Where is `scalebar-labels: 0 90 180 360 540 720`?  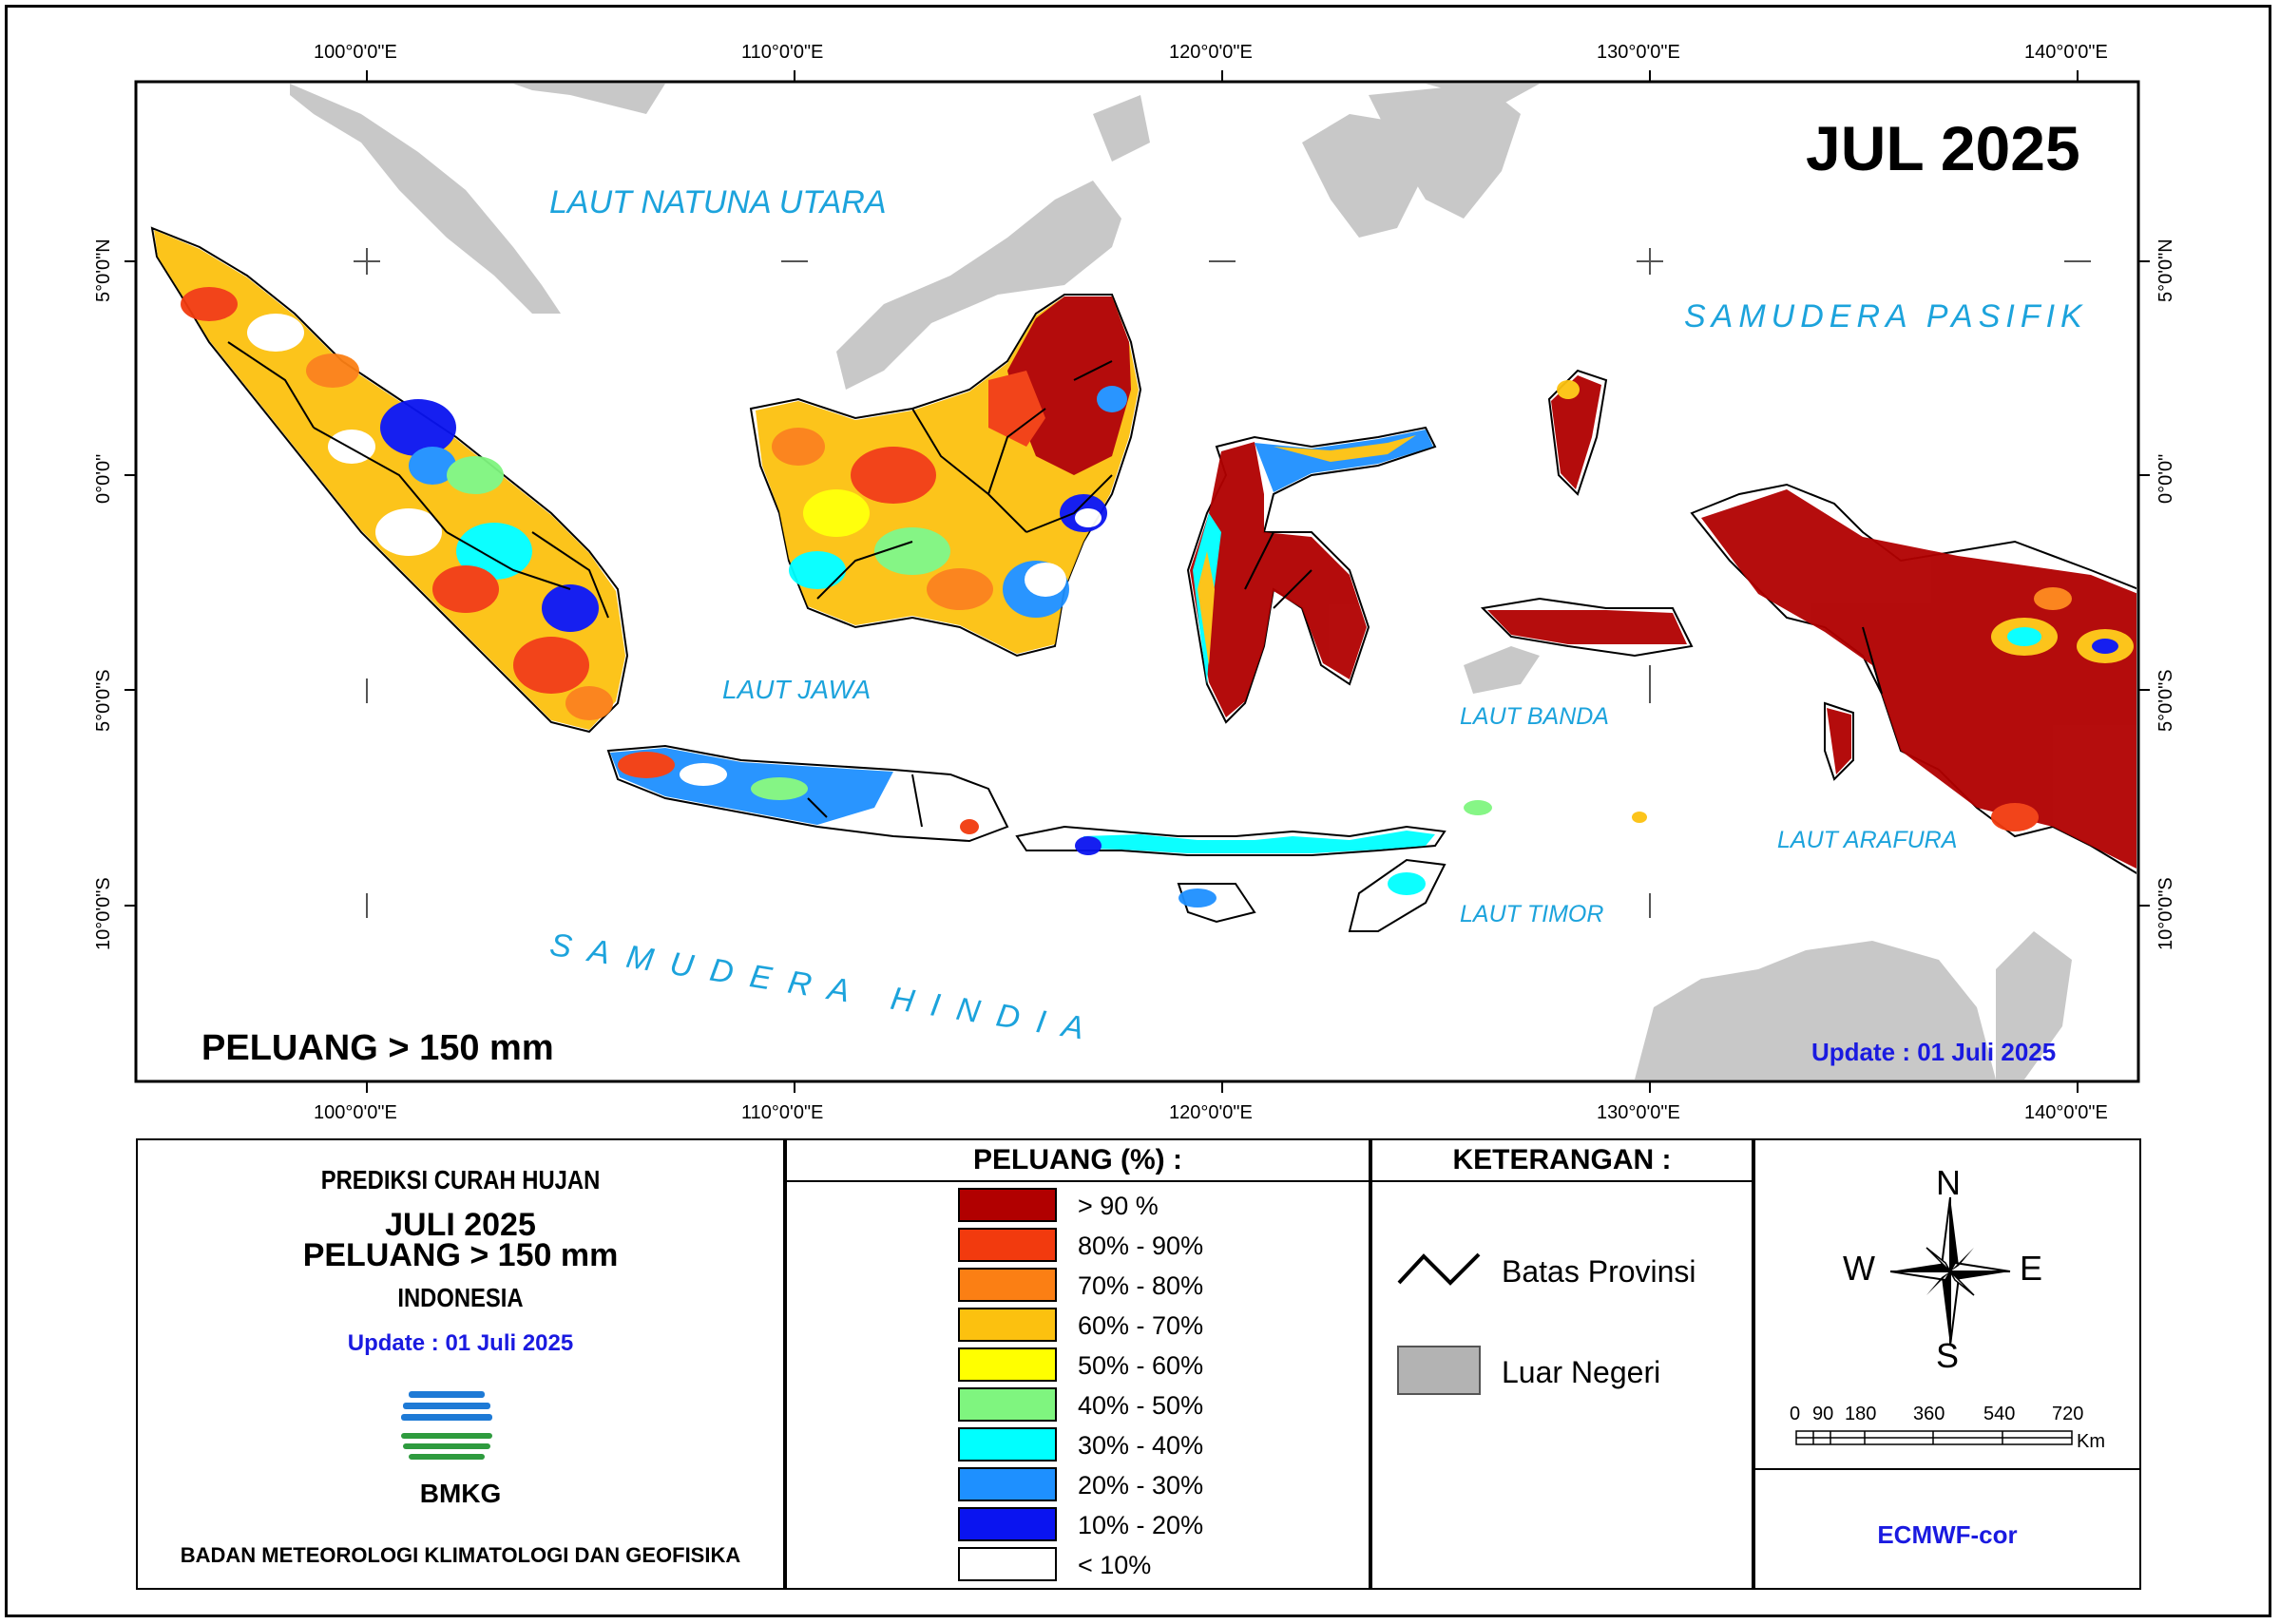
scalebar-labels: 0 90 180 360 540 720 is located at coordinates (1952, 1415).